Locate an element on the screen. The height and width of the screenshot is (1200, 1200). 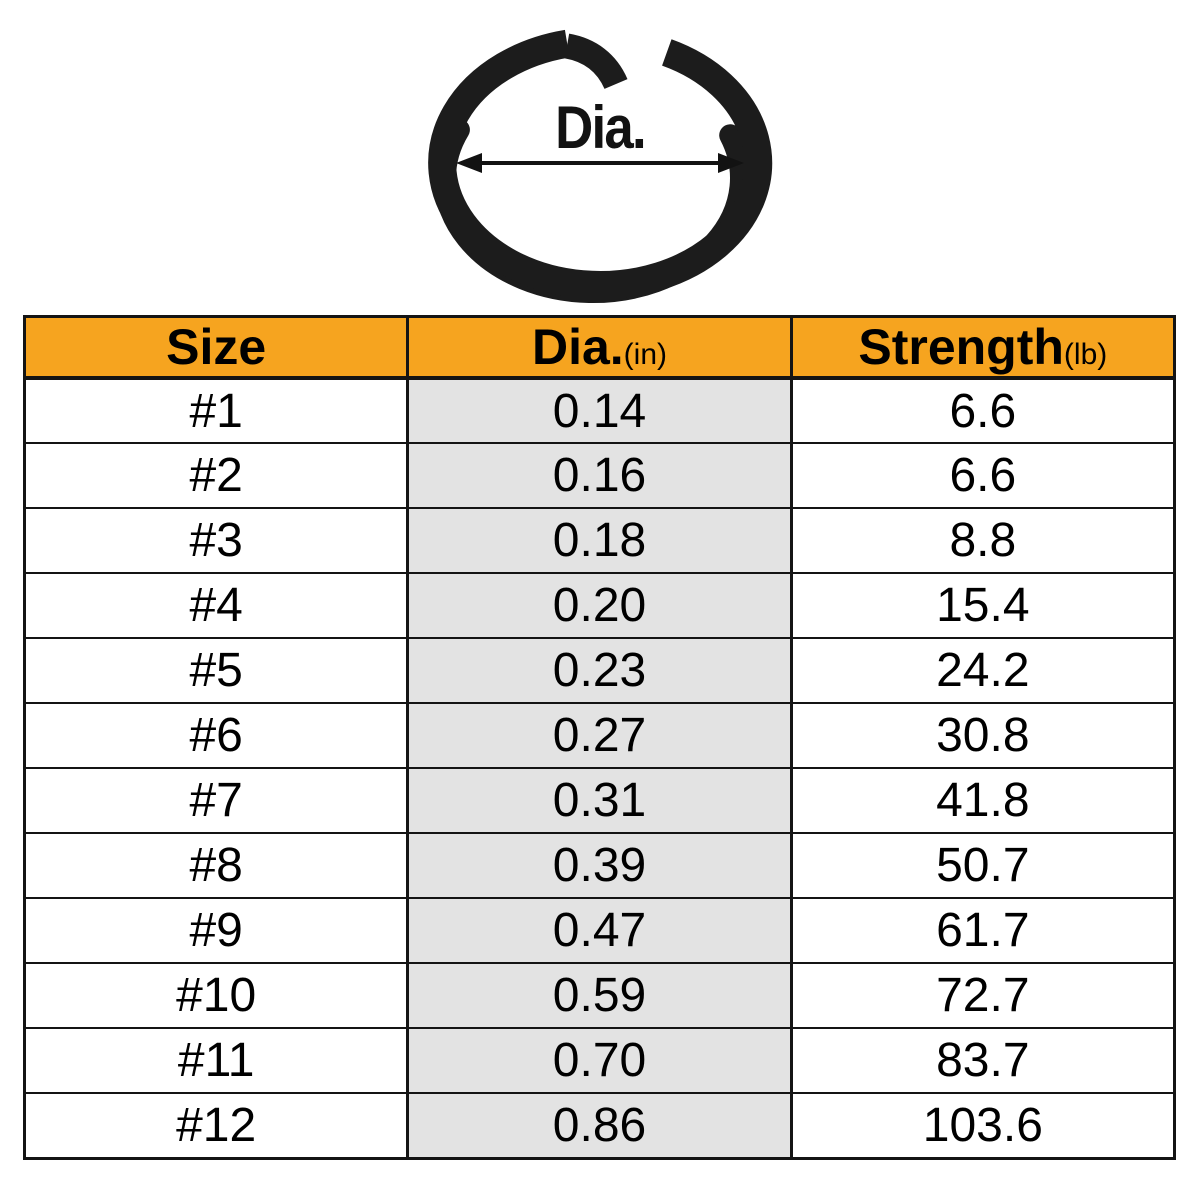
dia-cell: 0.59 is located at coordinates (599, 995).